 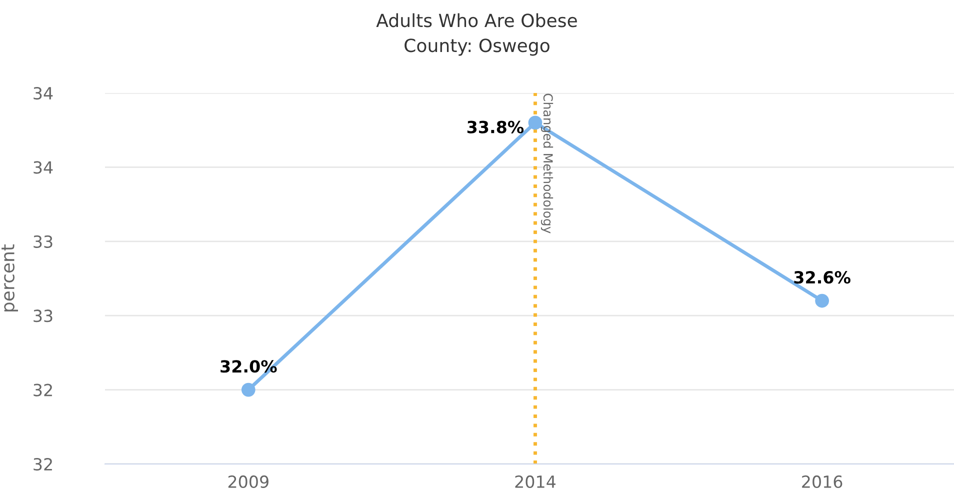 I want to click on ref-line-label: Changed Methodology, so click(x=547, y=164).